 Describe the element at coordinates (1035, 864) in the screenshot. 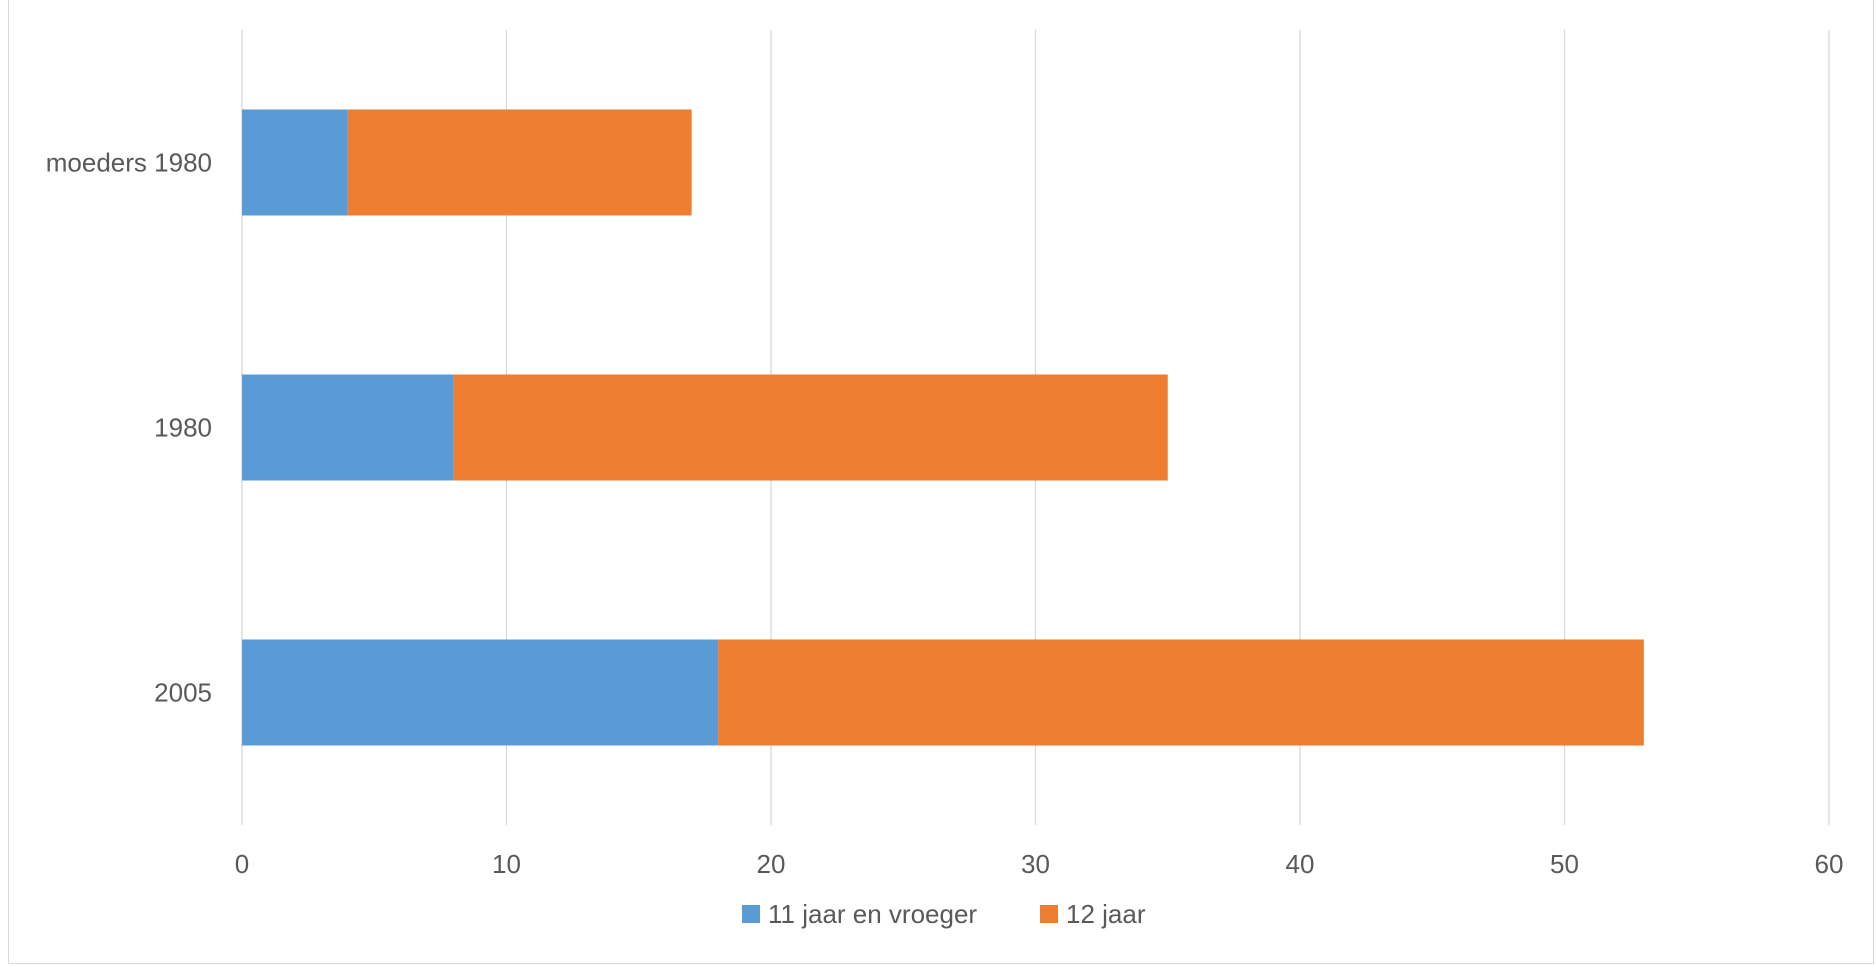

I see `x-tick-label: 30` at that location.